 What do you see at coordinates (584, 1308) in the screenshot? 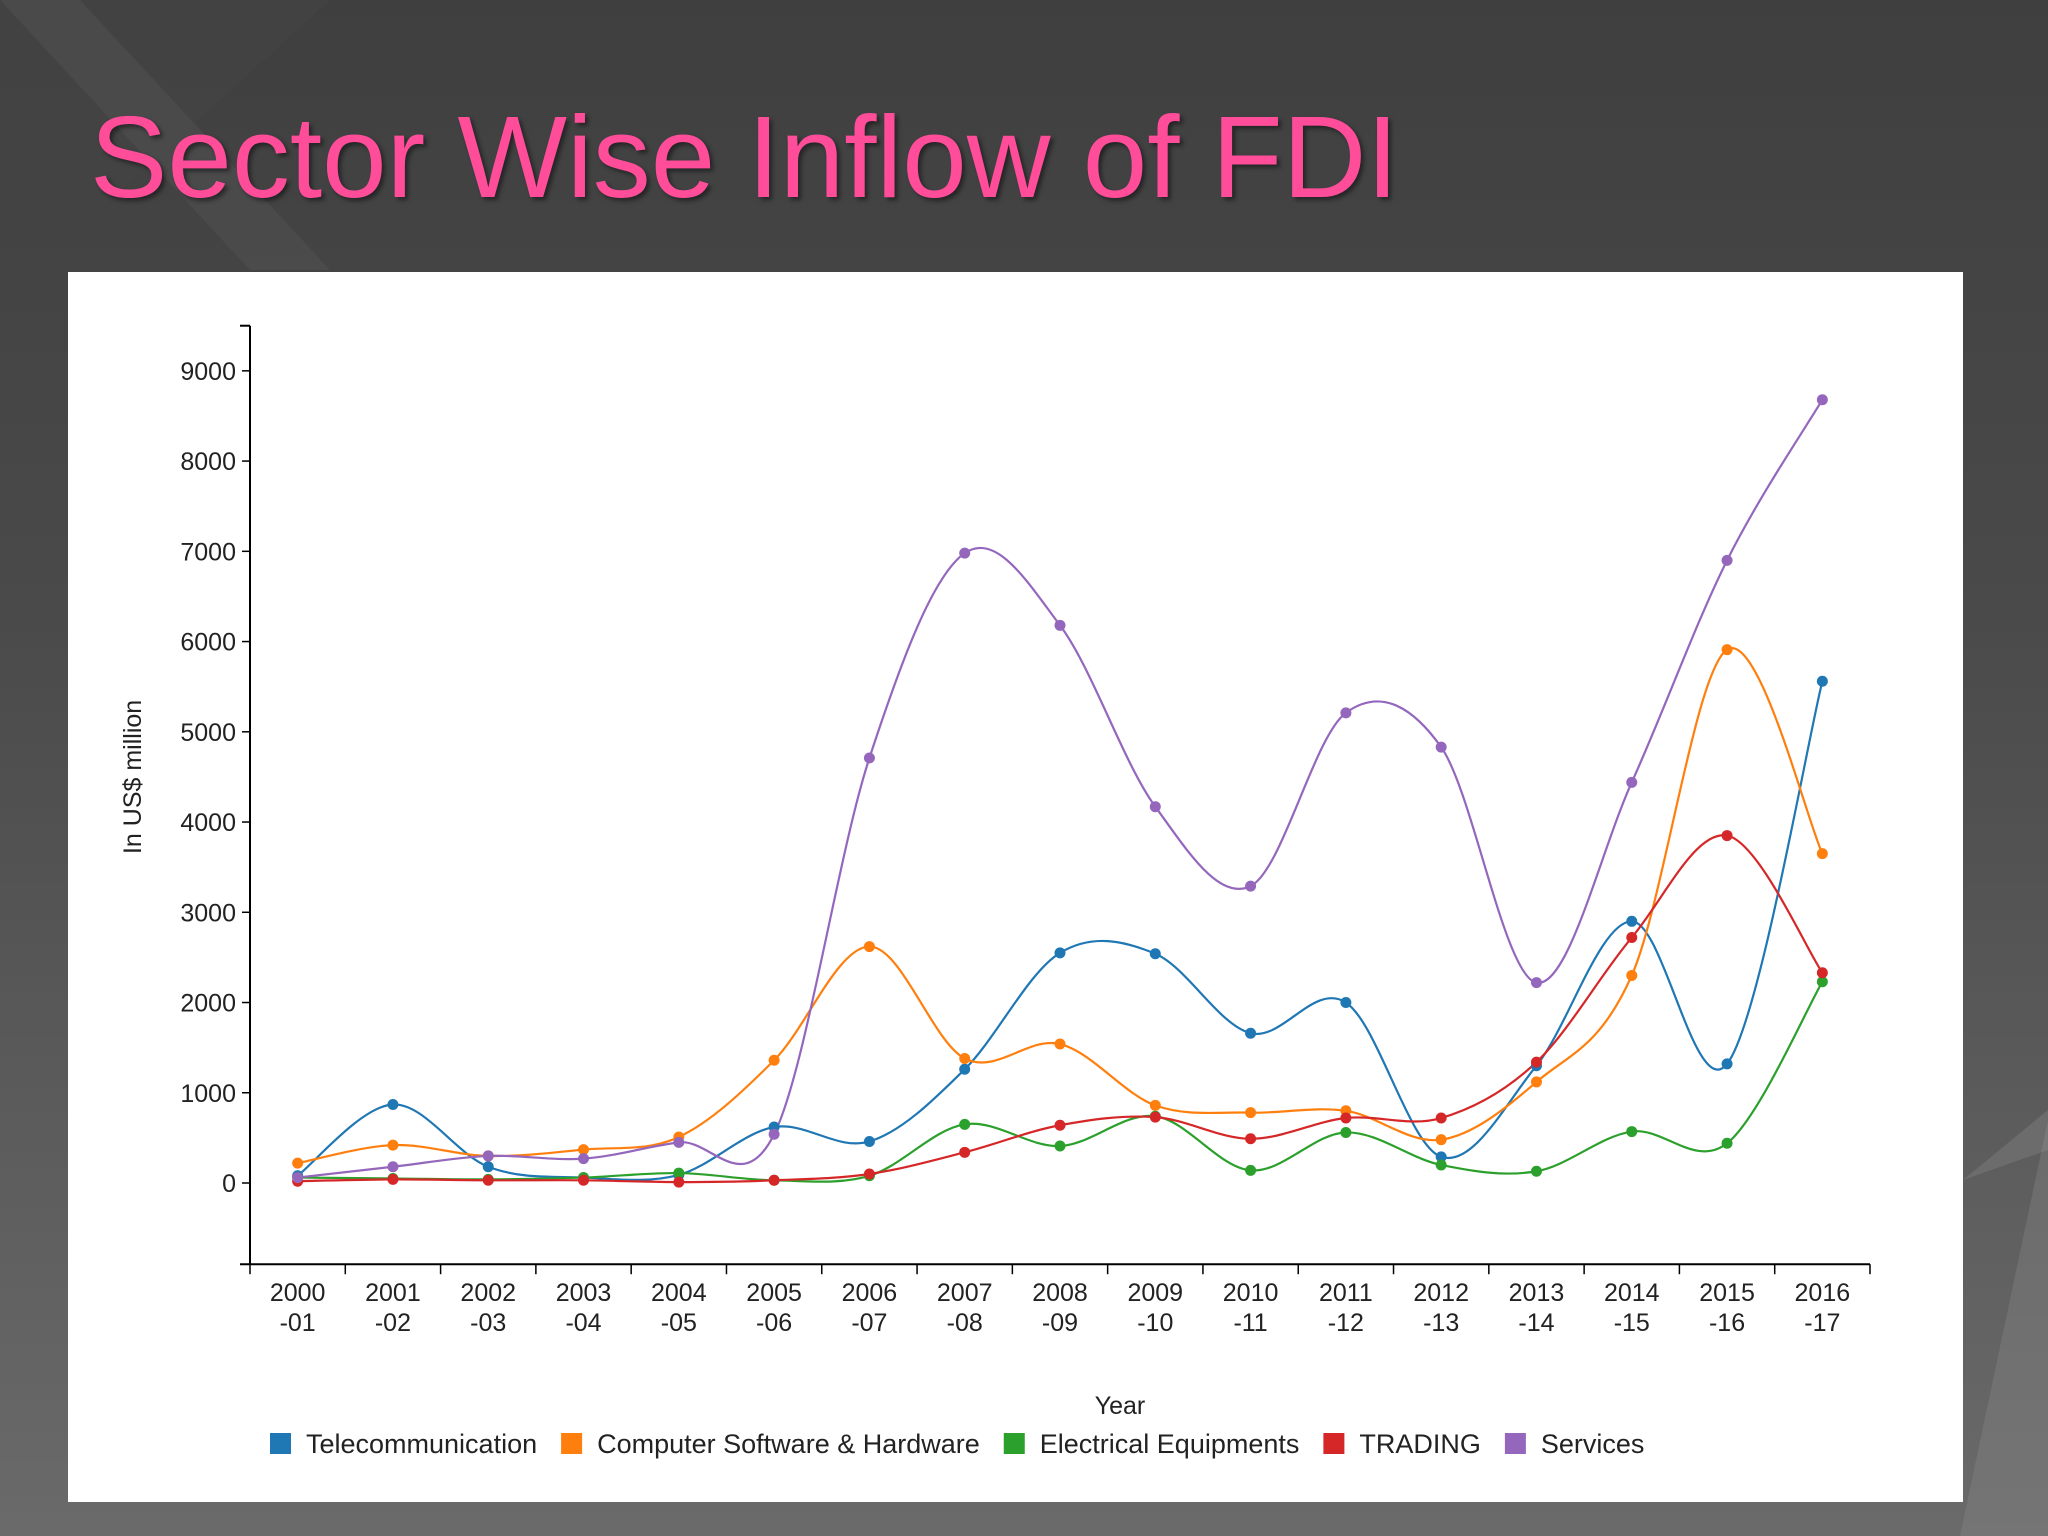
I see `x-tick-label: 2003 -04` at bounding box center [584, 1308].